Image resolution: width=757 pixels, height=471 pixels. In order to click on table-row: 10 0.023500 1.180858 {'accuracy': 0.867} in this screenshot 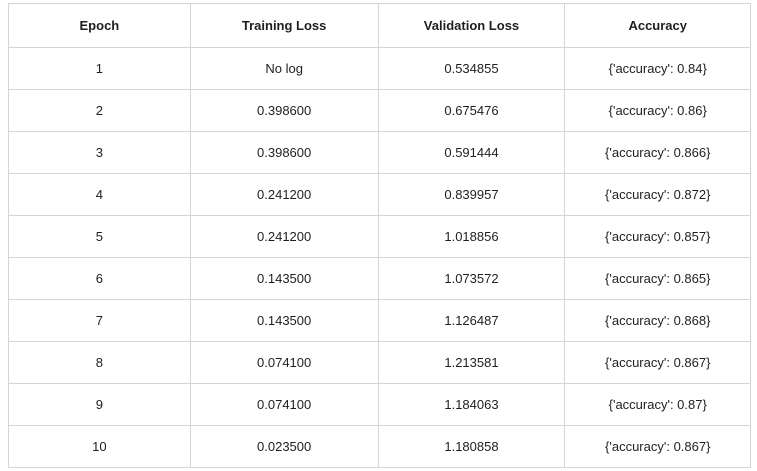, I will do `click(379, 446)`.